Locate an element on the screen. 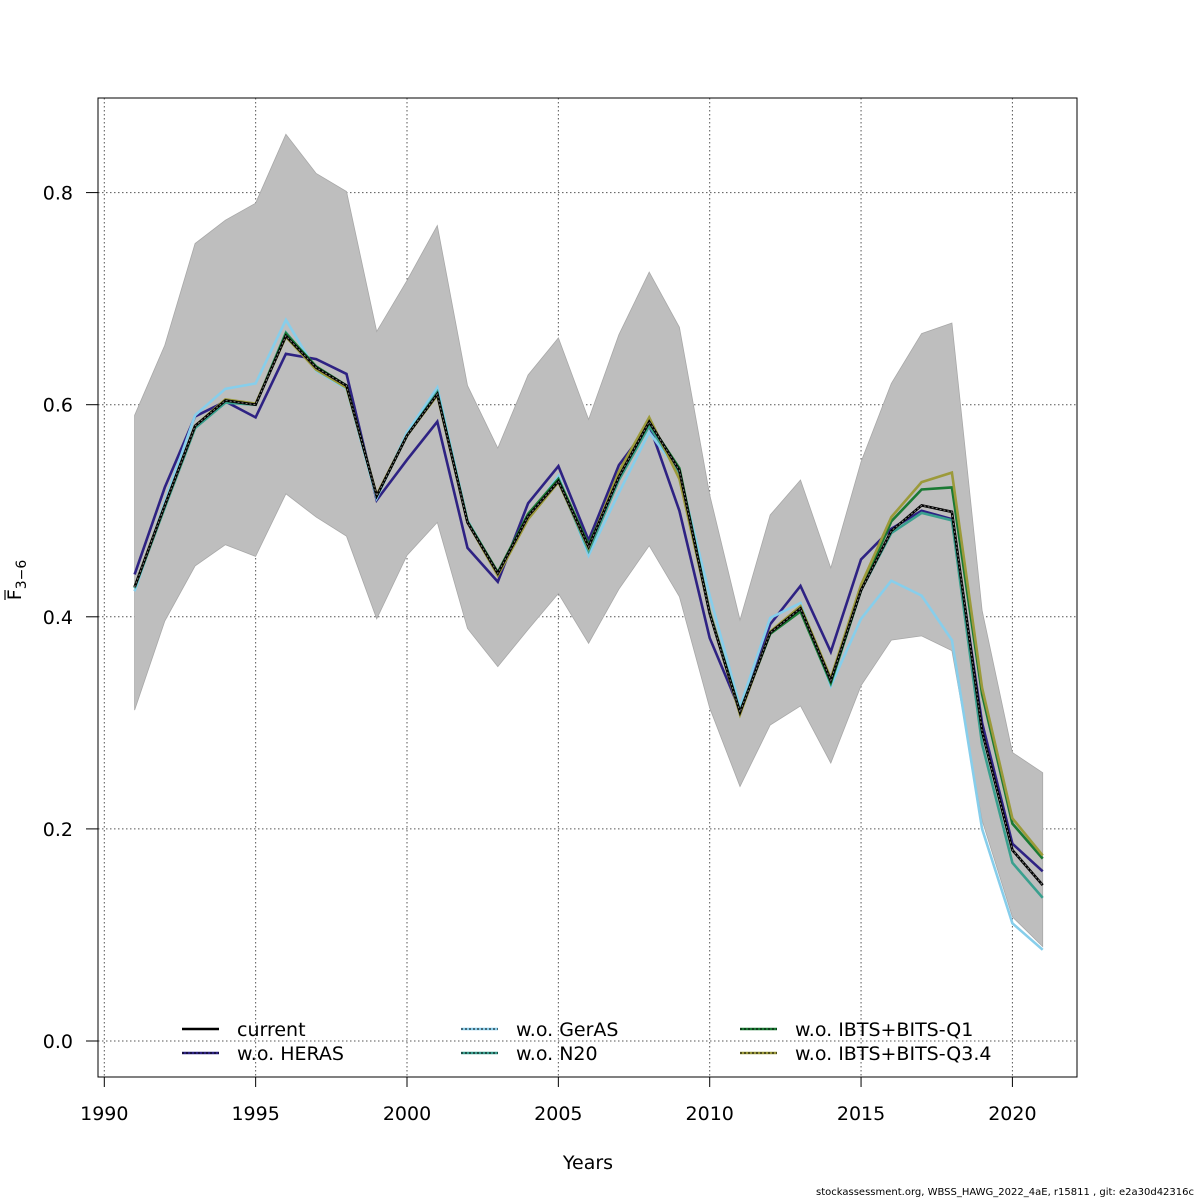  y-axis-title: F3−6 is located at coordinates (17, 580).